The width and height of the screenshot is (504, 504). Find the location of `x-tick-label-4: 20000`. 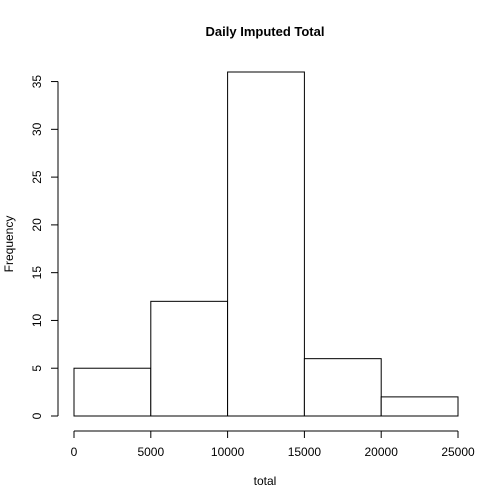

x-tick-label-4: 20000 is located at coordinates (382, 452).